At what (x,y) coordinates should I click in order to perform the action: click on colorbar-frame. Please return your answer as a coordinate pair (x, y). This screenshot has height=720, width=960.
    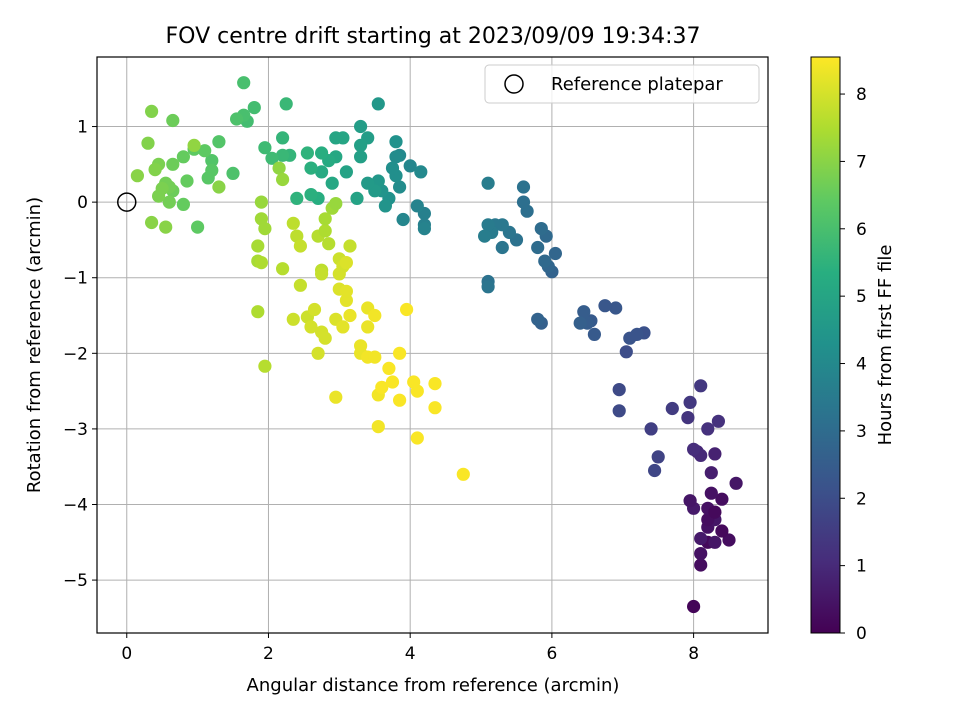
    Looking at the image, I should click on (825, 345).